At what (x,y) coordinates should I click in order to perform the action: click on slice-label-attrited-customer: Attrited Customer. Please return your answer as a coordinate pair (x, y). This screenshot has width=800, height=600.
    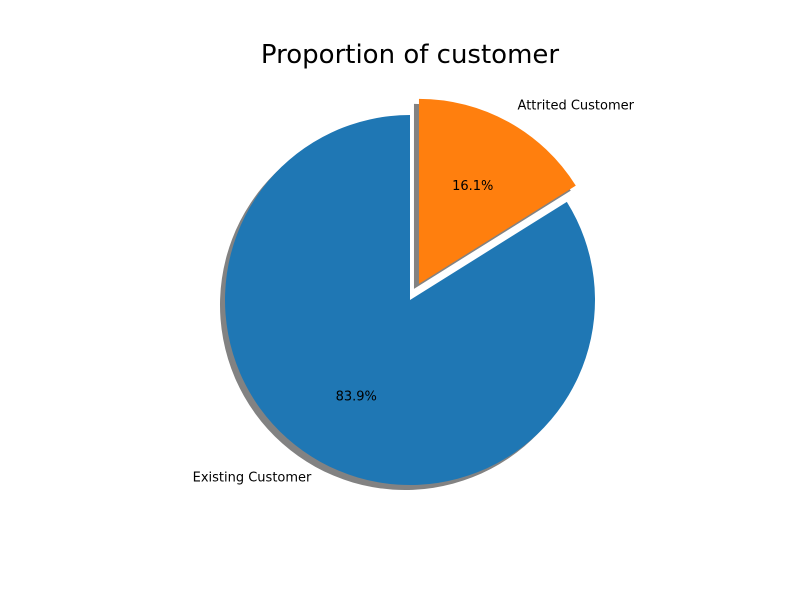
    Looking at the image, I should click on (576, 105).